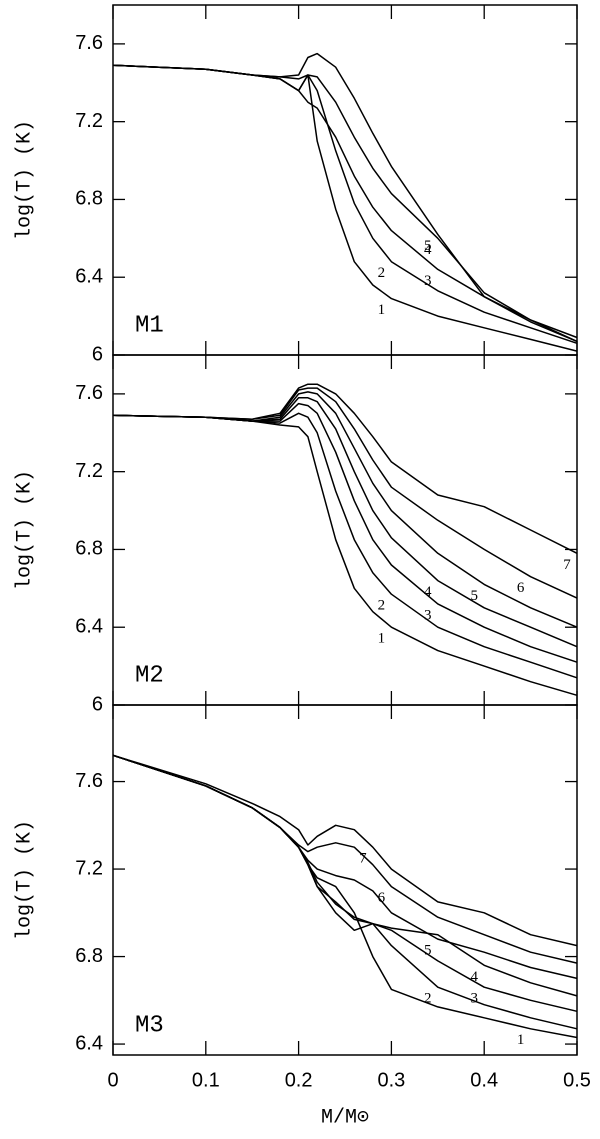 The height and width of the screenshot is (1139, 600). I want to click on x-tick-label: 0, so click(112, 1080).